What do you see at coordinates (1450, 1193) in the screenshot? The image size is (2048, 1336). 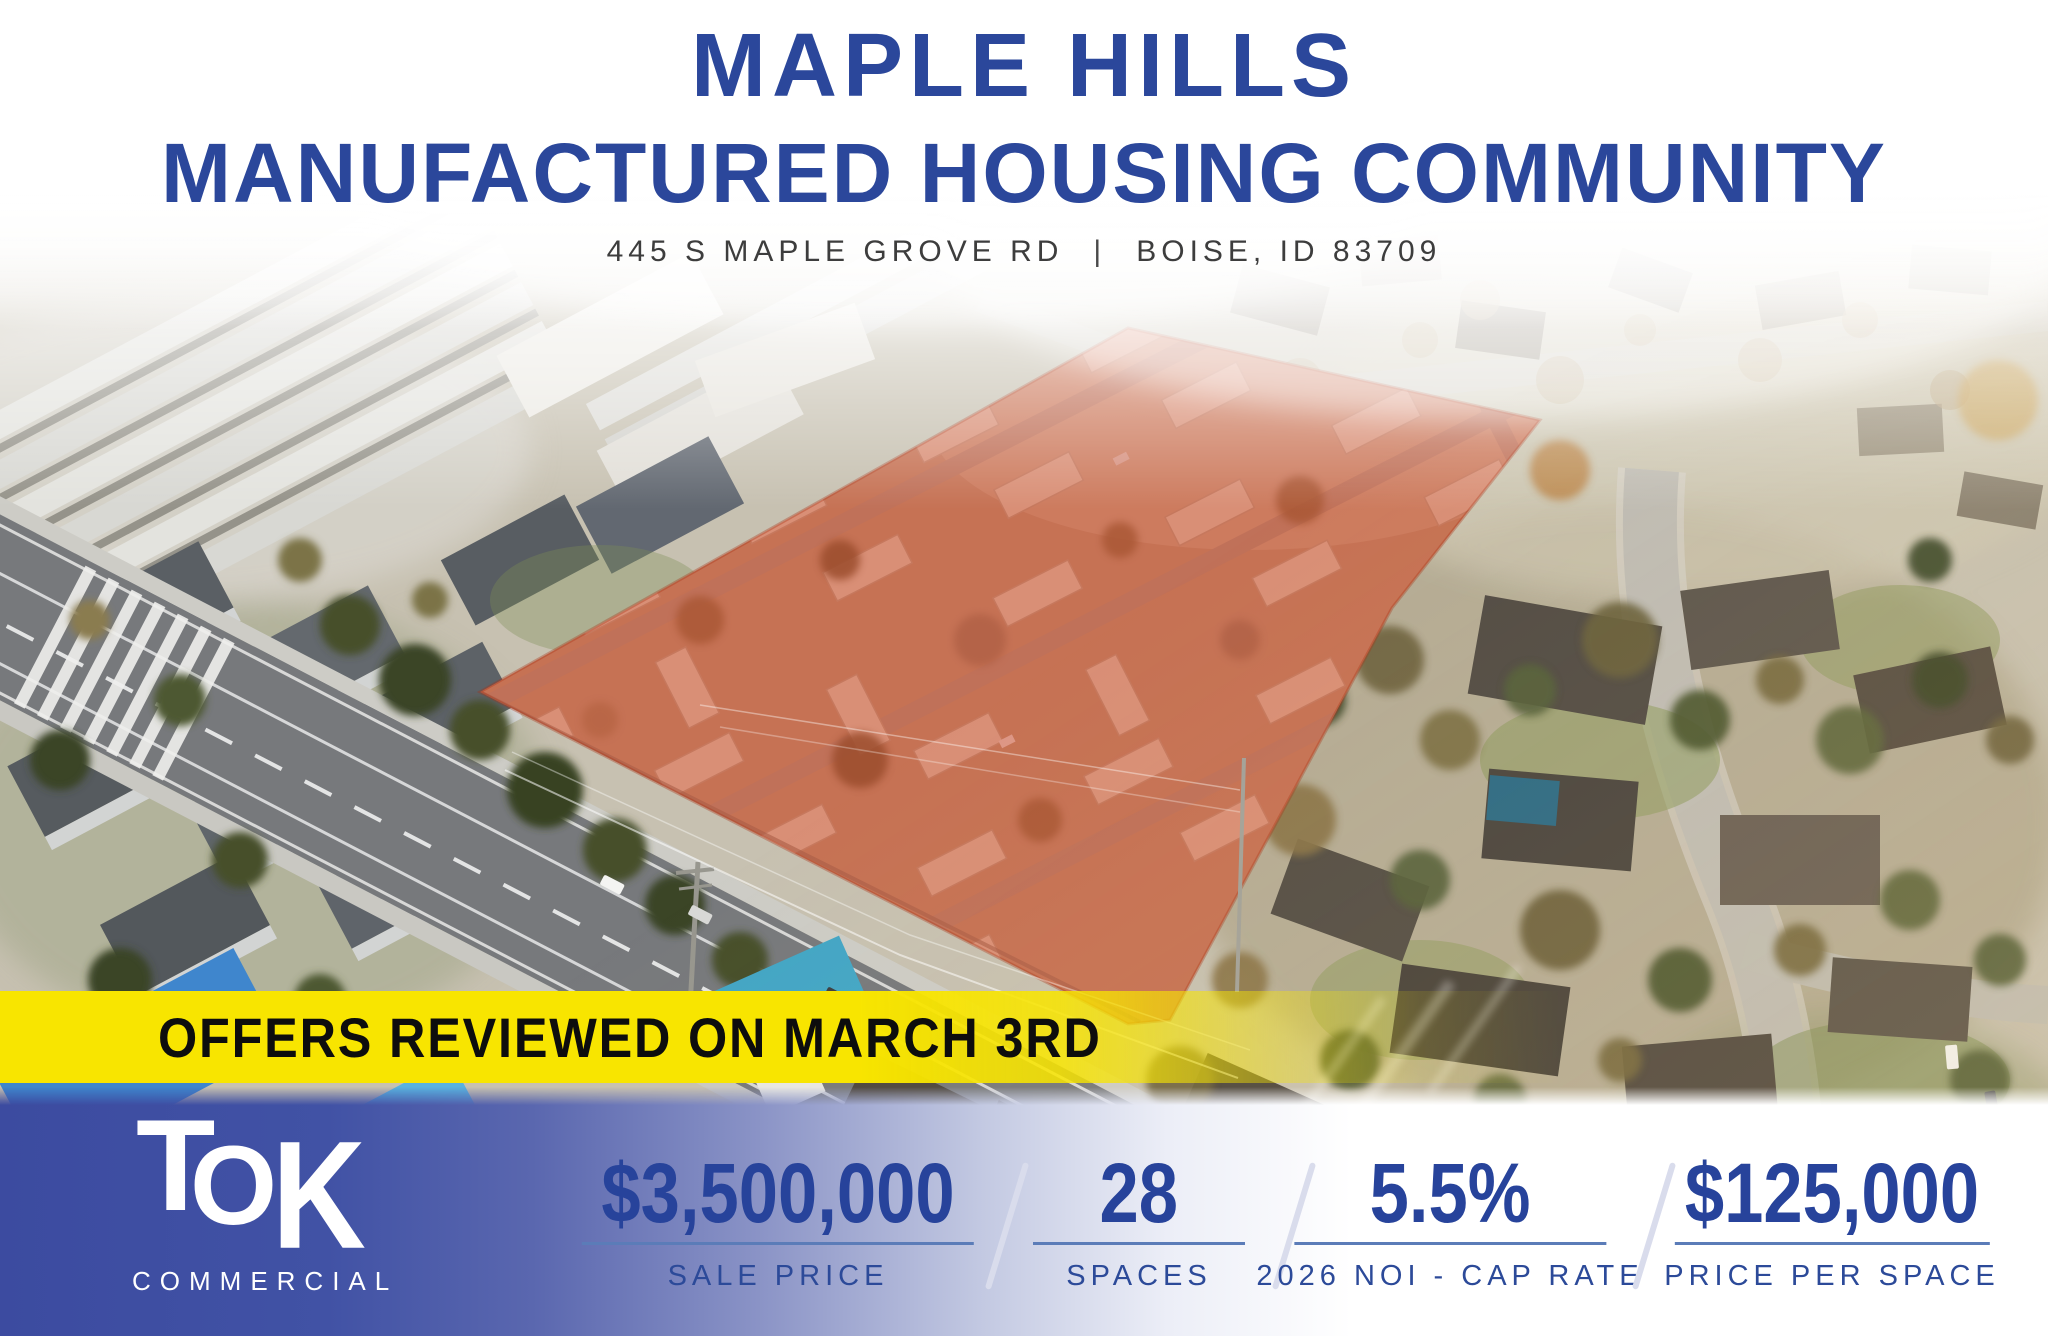 I see `stat-cap-rate-value: 5.5%` at bounding box center [1450, 1193].